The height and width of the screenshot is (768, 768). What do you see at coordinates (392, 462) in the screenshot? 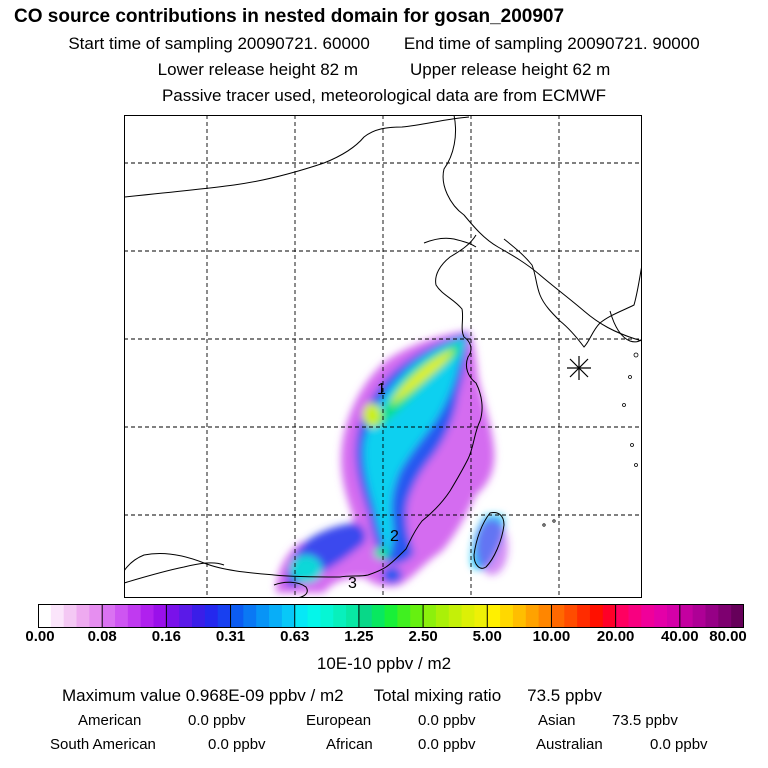
I see `concentration-field` at bounding box center [392, 462].